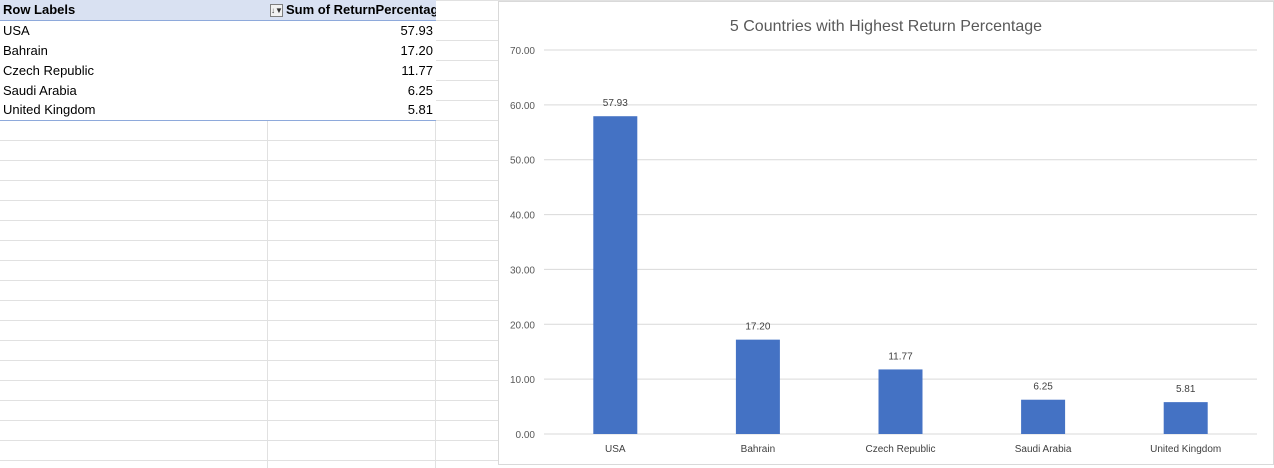 This screenshot has width=1274, height=468. I want to click on pivot-row-value: 11.77, so click(351, 70).